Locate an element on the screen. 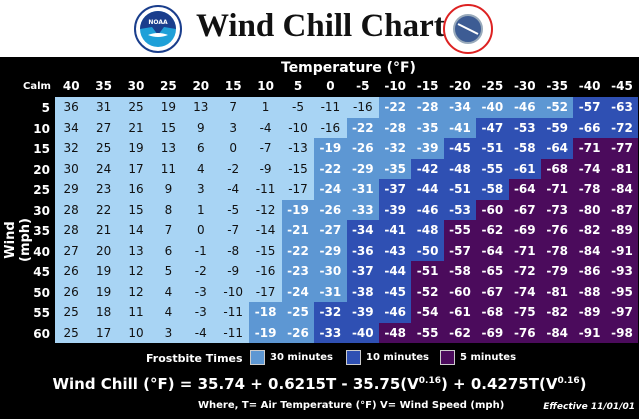  wind-speed-label: 30 is located at coordinates (41, 210).